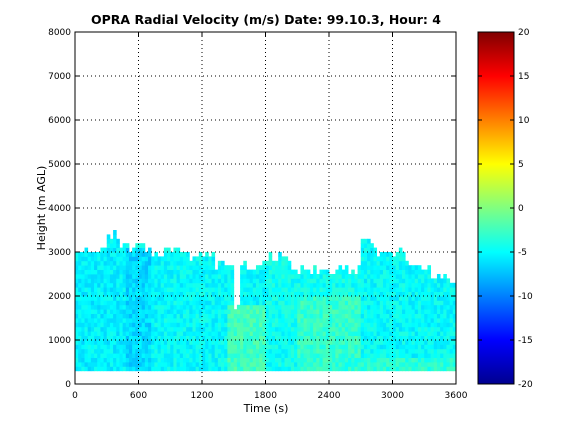 The height and width of the screenshot is (432, 576). Describe the element at coordinates (59, 33) in the screenshot. I see `y-tick-label: 8000` at that location.